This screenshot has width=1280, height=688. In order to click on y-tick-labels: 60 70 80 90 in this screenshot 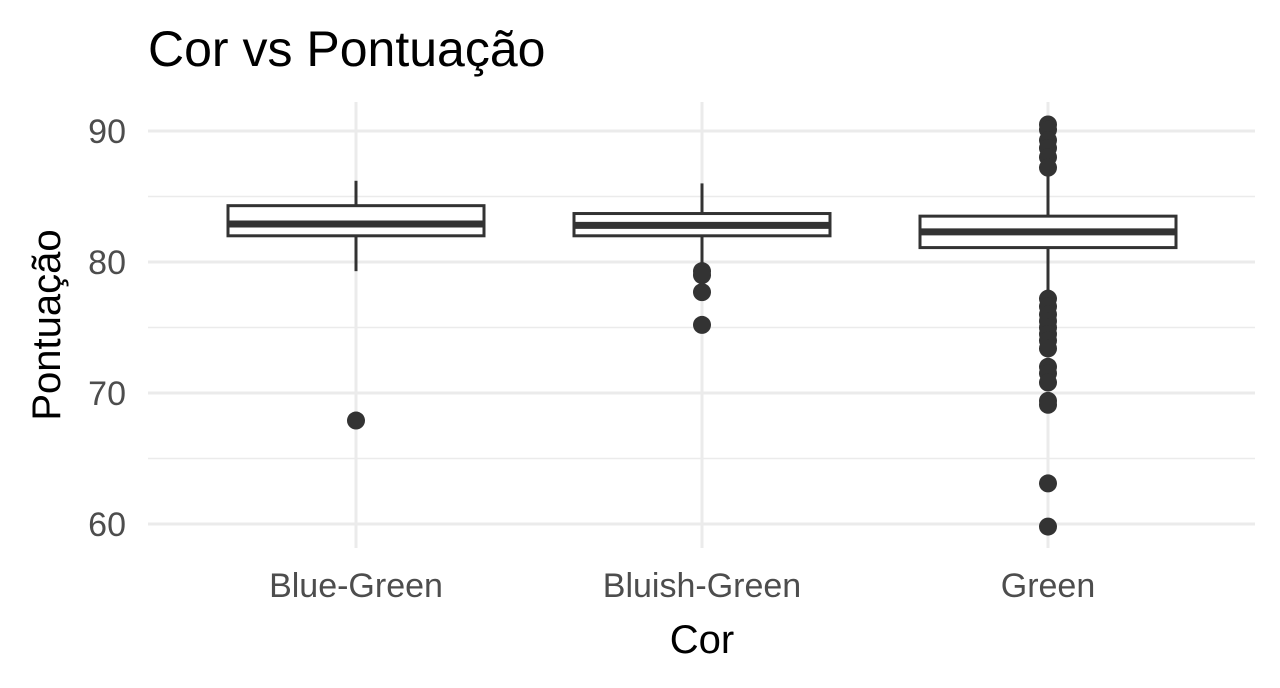, I will do `click(107, 328)`.